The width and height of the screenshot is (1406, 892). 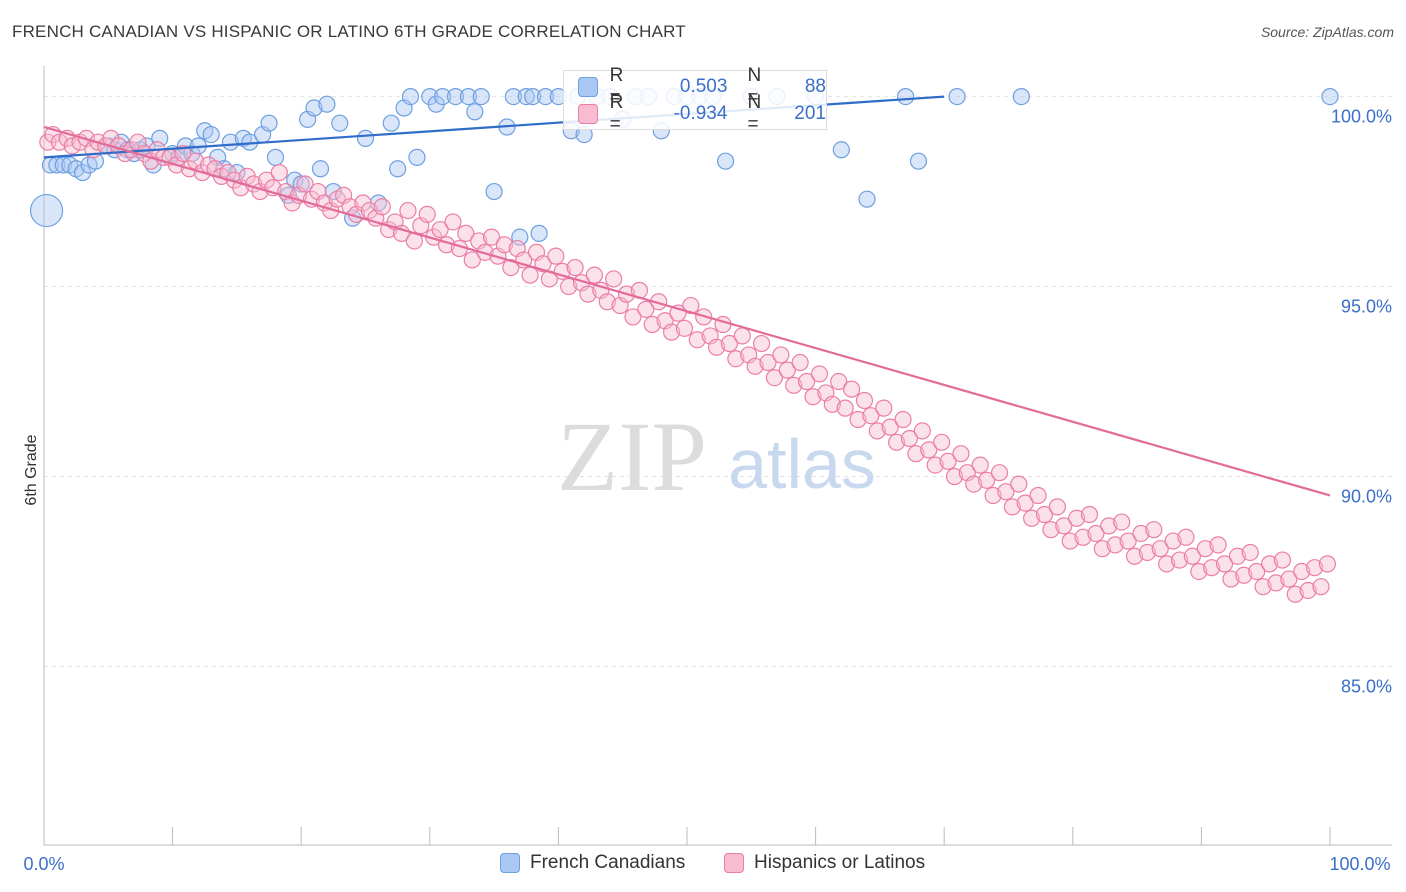 I want to click on stats-swatch-blue, so click(x=588, y=87).